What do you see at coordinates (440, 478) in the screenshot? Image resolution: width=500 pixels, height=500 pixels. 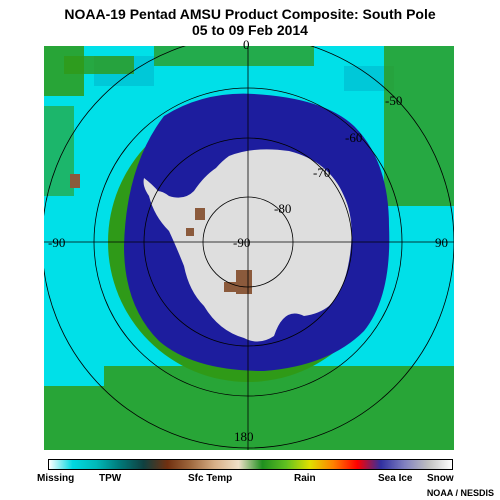 I see `legend-label-snow: Snow` at bounding box center [440, 478].